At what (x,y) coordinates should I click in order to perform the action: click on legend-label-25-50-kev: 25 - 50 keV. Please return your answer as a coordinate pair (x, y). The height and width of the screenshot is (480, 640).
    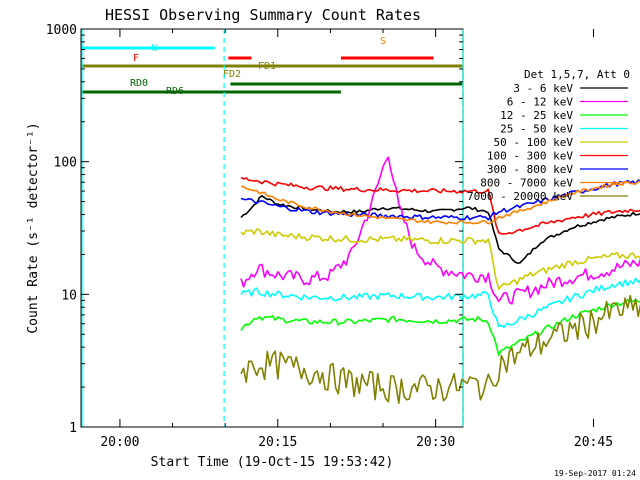
    Looking at the image, I should click on (536, 129).